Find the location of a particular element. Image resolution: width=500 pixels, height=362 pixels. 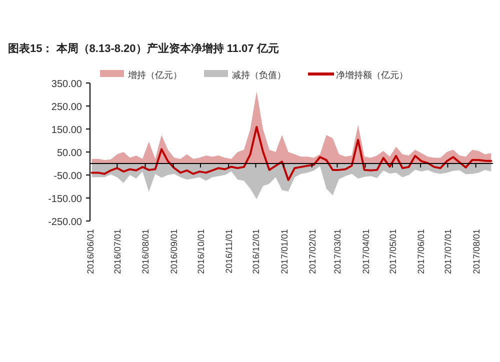

x-tick-label: 2016/10/01 is located at coordinates (201, 251).